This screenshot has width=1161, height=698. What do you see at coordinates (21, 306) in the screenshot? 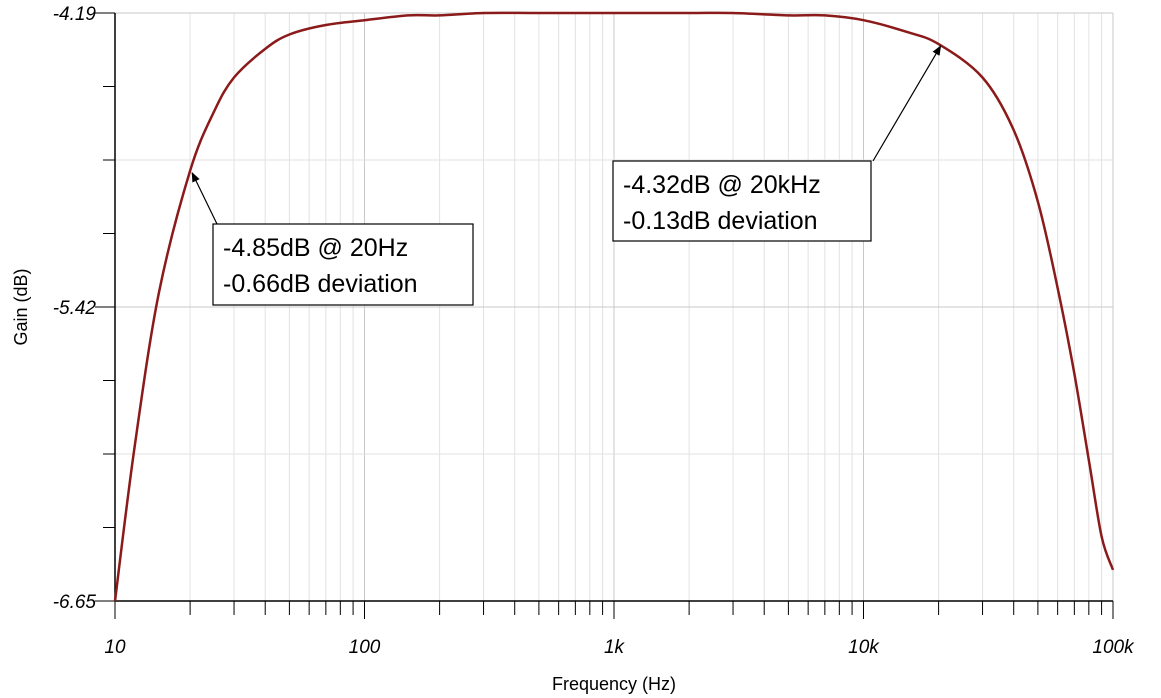
I see `y-axis-title: Gain (dB)` at bounding box center [21, 306].